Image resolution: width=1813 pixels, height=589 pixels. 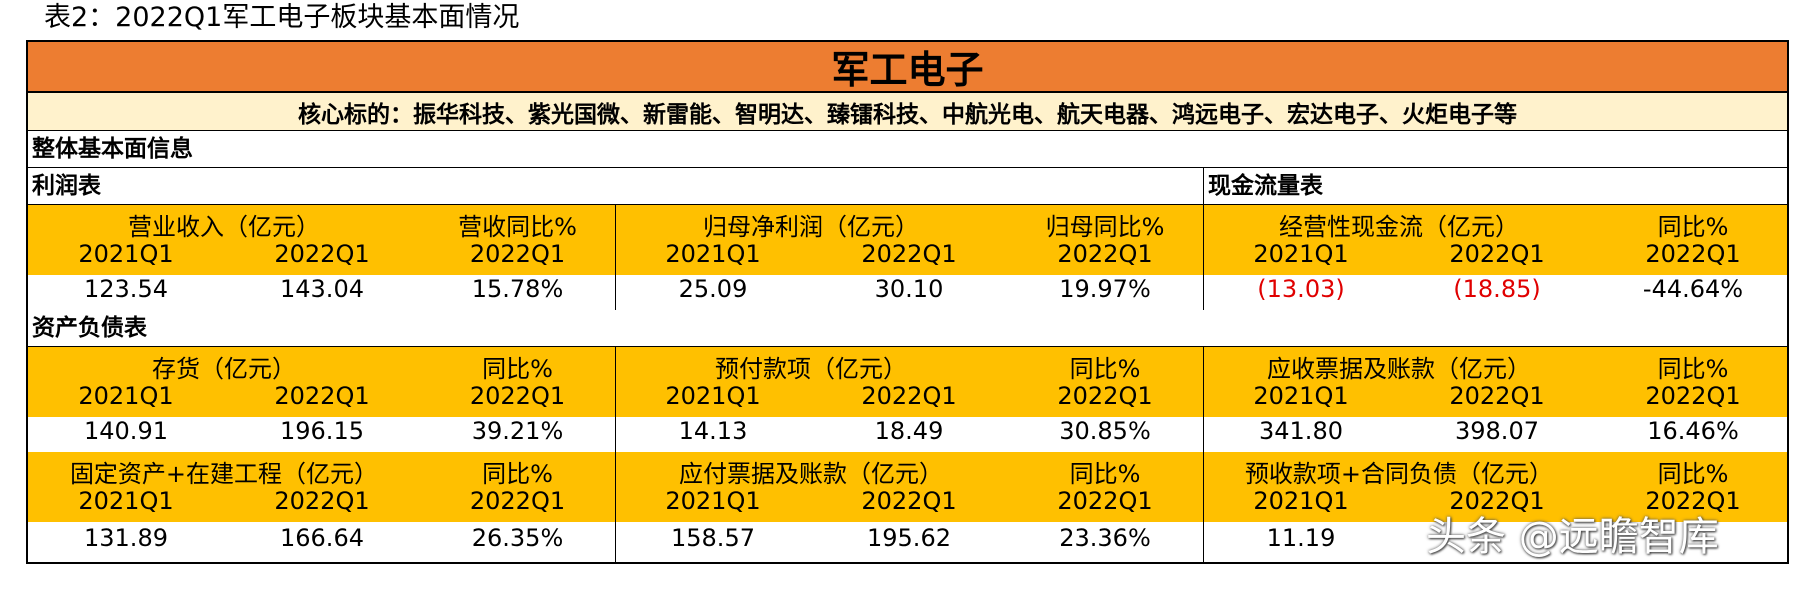 What do you see at coordinates (224, 369) in the screenshot?
I see `inventory-header: 存货（亿元）` at bounding box center [224, 369].